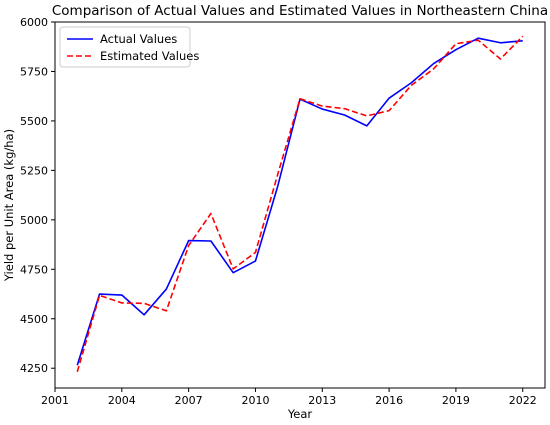 The height and width of the screenshot is (425, 550). What do you see at coordinates (300, 414) in the screenshot?
I see `x-axis-label: Year` at bounding box center [300, 414].